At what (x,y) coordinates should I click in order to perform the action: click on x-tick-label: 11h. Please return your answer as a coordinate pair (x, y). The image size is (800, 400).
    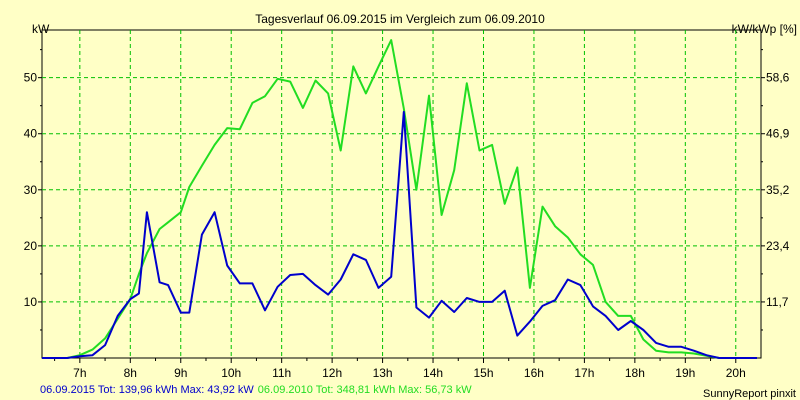
    Looking at the image, I should click on (281, 373).